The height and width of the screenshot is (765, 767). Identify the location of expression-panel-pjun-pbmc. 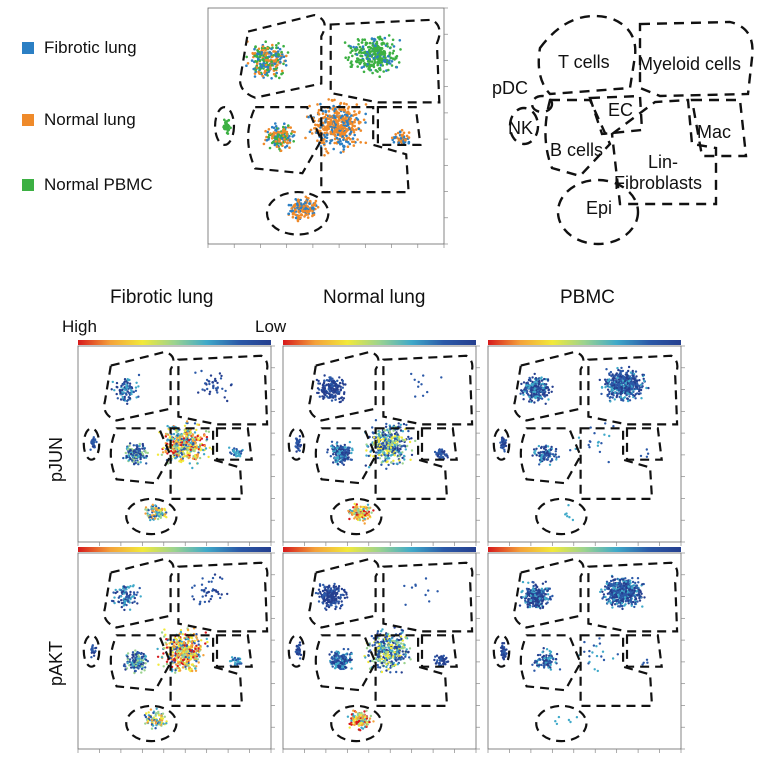
(586, 445).